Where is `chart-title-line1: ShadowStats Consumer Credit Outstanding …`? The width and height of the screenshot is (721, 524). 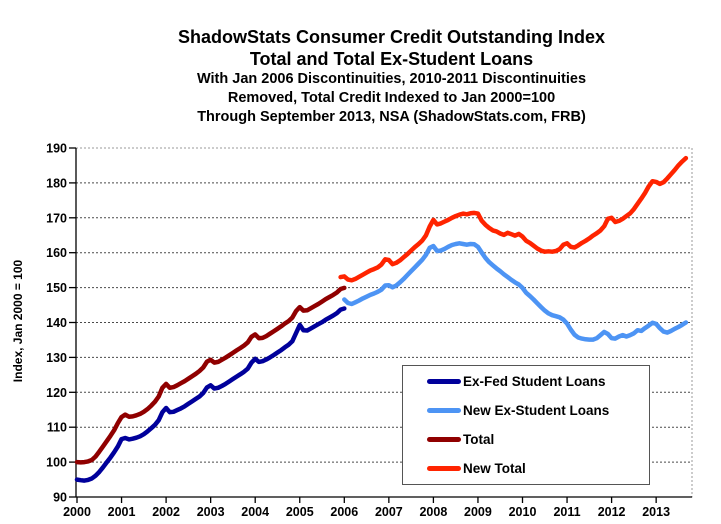 chart-title-line1: ShadowStats Consumer Credit Outstanding … is located at coordinates (391, 37).